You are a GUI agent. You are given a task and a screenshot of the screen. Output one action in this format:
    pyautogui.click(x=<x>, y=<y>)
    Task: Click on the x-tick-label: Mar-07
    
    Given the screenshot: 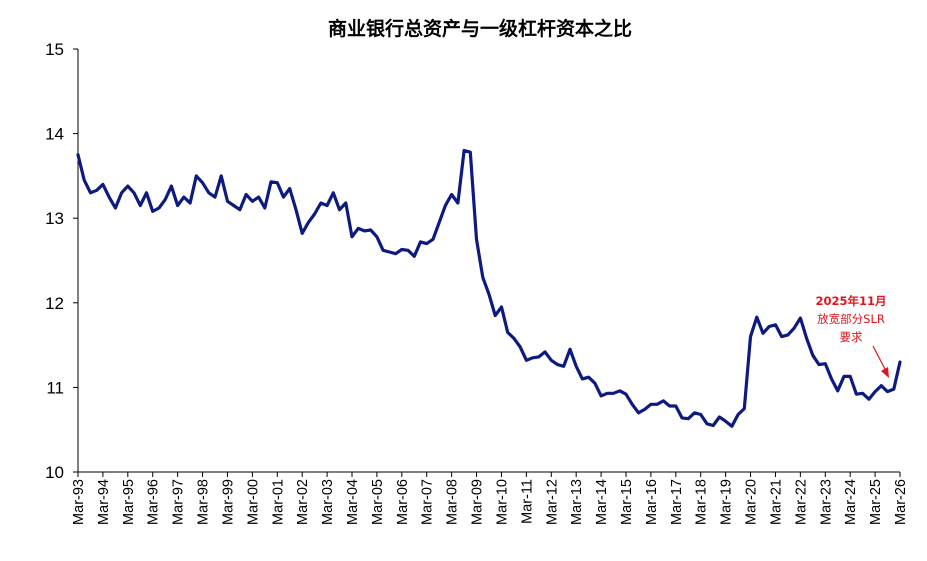 What is the action you would take?
    pyautogui.click(x=428, y=502)
    